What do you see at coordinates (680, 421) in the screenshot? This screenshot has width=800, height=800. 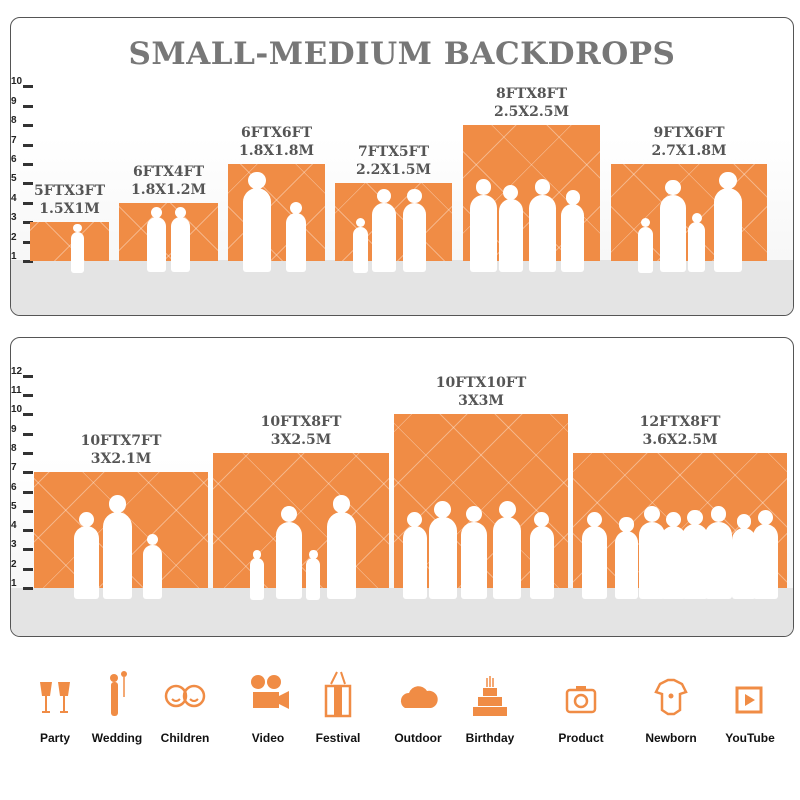 I see `size-feet: 12FTX8FT` at bounding box center [680, 421].